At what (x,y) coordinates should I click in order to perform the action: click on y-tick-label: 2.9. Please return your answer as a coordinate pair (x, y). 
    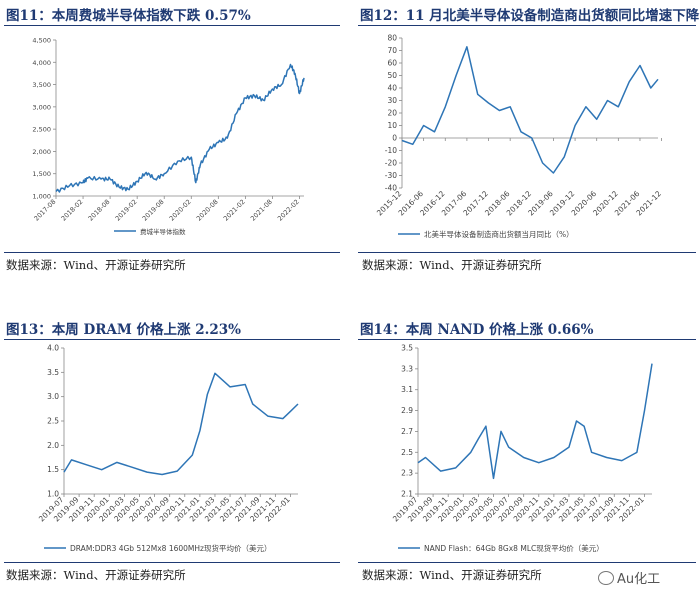
    Looking at the image, I should click on (407, 410).